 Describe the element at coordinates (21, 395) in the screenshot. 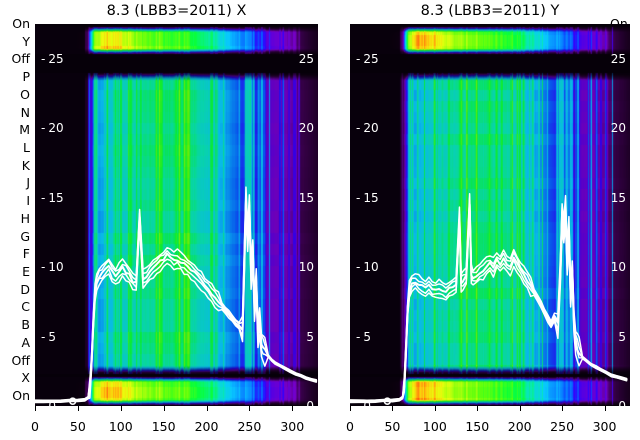

I see `y-tick-left-21: On` at that location.